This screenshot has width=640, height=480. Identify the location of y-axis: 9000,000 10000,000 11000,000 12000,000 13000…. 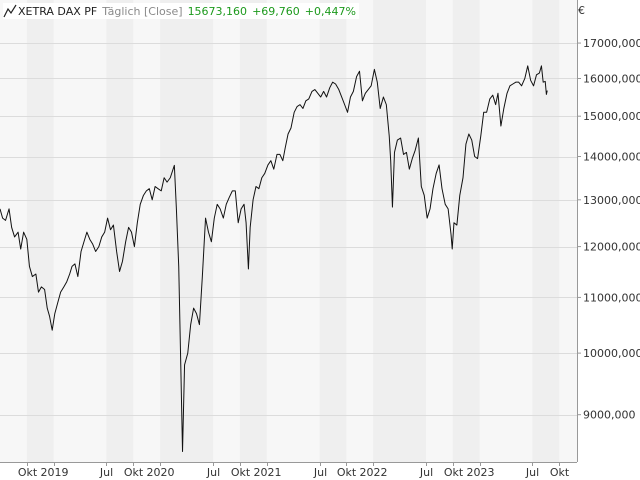
(608, 231).